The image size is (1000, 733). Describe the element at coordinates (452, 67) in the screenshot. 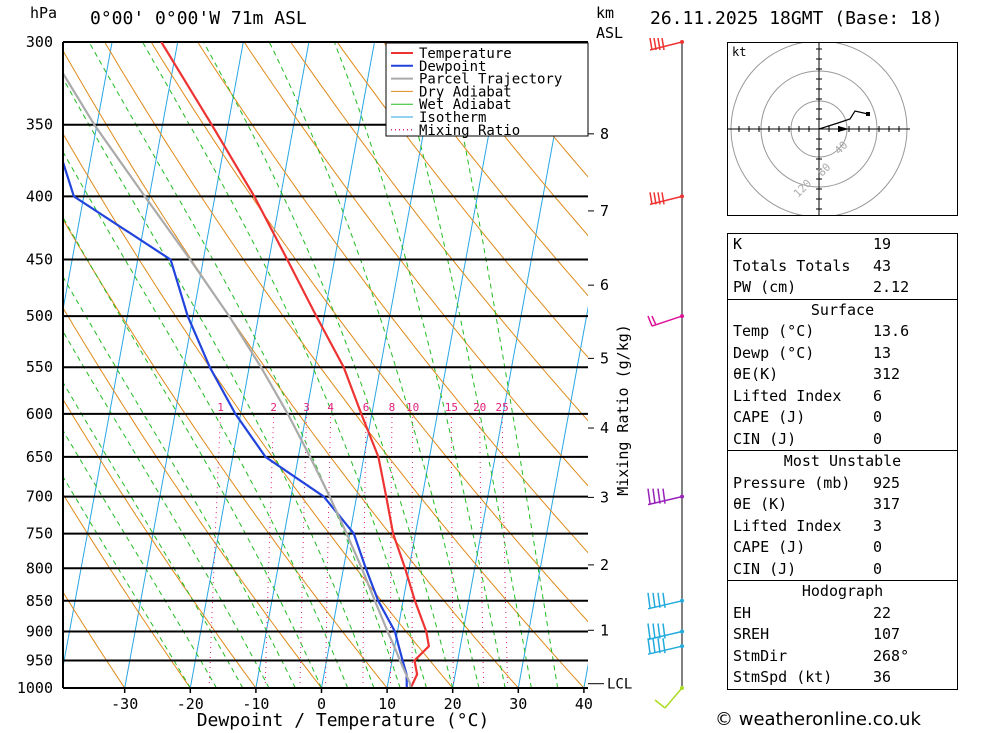

I see `legend-entry: Dewpoint` at that location.